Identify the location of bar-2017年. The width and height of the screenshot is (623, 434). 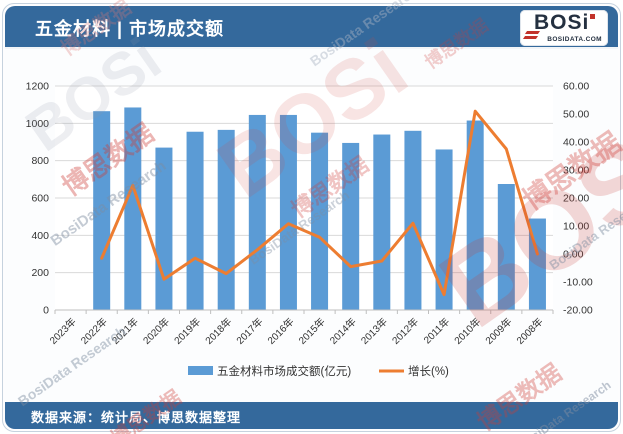
(257, 212).